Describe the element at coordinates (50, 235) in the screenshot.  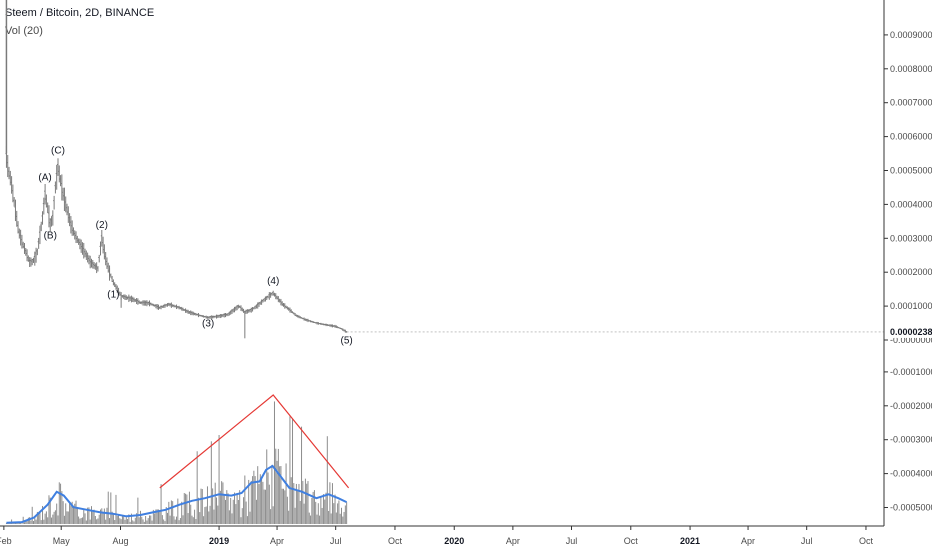
I see `wave-label: (B)` at that location.